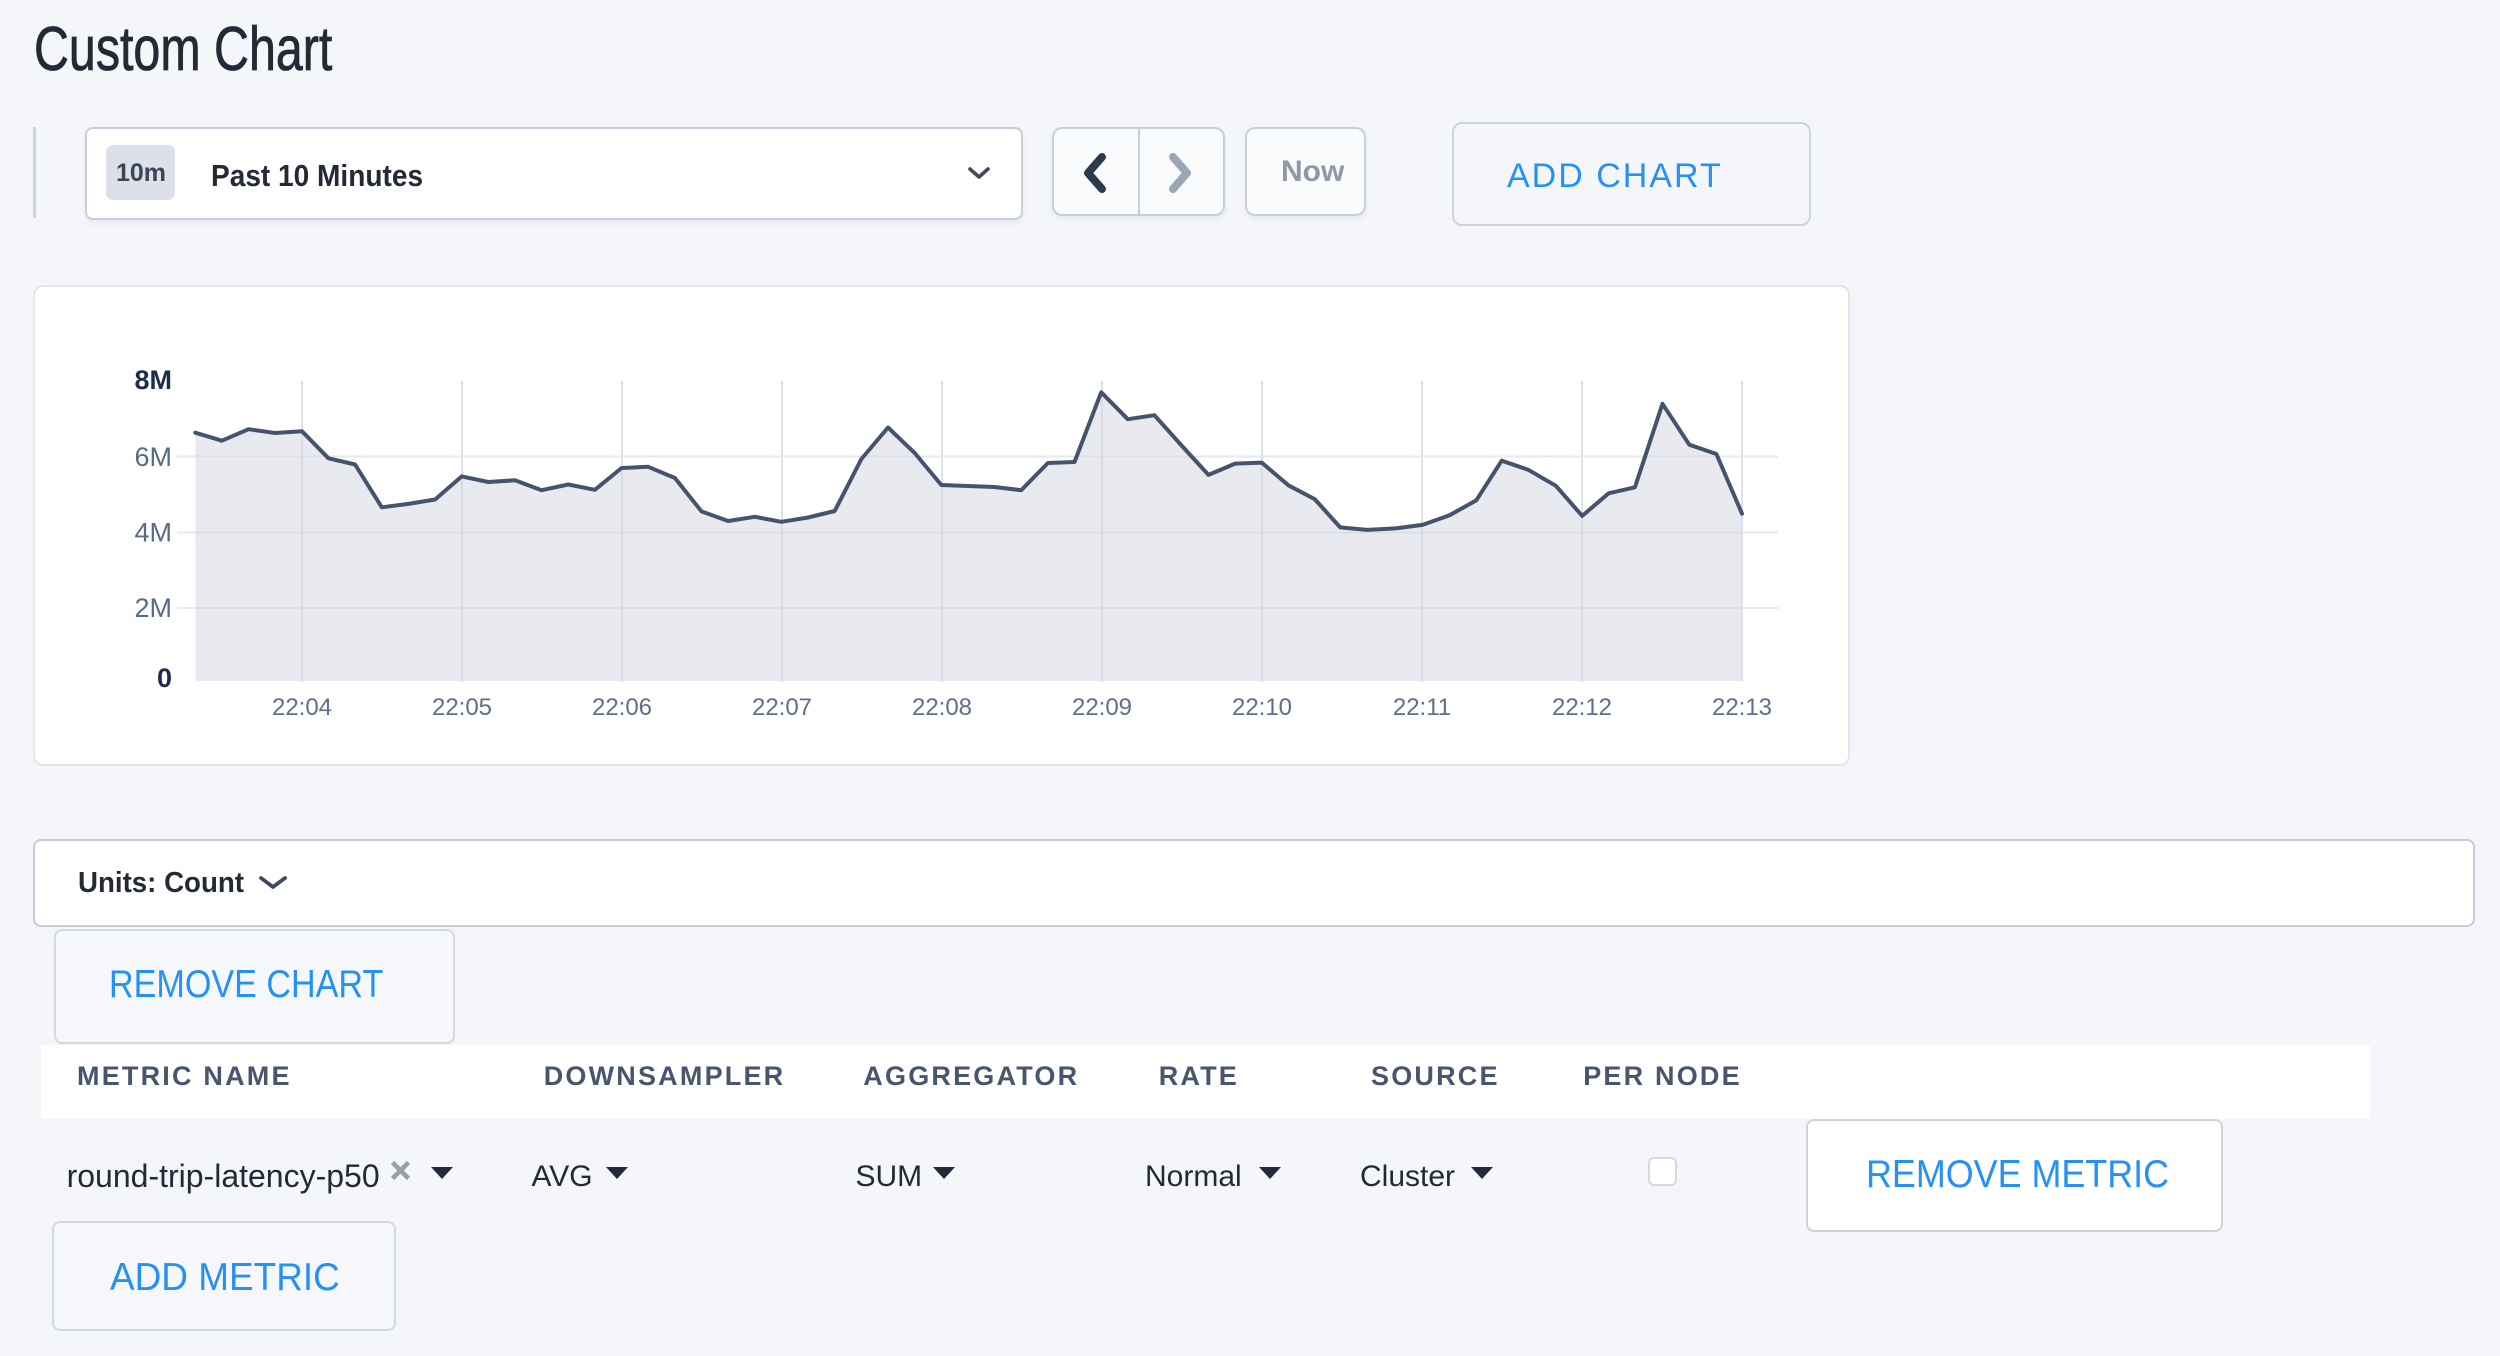  Describe the element at coordinates (1582, 707) in the screenshot. I see `svg-text: 22:12` at that location.